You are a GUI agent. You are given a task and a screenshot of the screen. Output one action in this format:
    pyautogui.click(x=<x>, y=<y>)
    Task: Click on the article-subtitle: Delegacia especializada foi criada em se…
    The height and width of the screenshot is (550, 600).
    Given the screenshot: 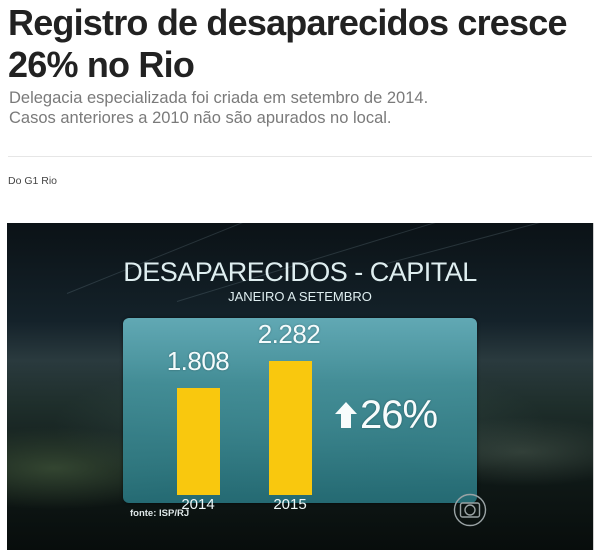 What is the action you would take?
    pyautogui.click(x=304, y=108)
    